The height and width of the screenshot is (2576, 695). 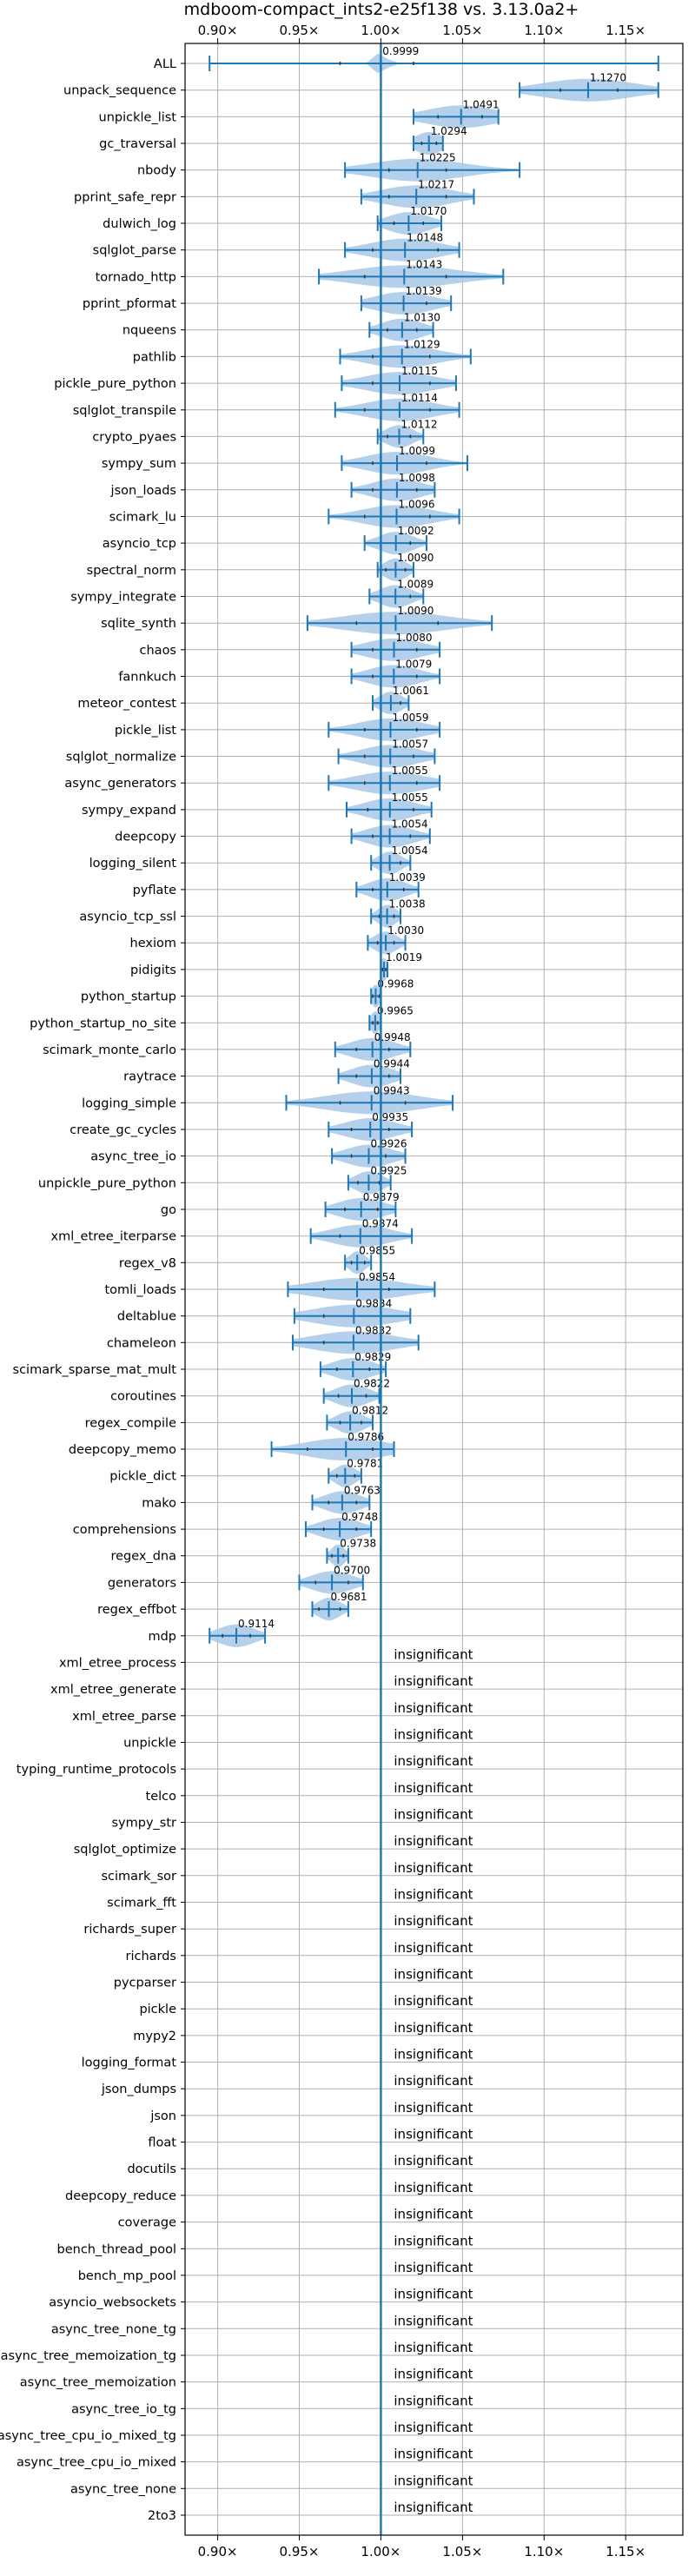 What do you see at coordinates (122, 1450) in the screenshot?
I see `category-label: deepcopy_memo` at bounding box center [122, 1450].